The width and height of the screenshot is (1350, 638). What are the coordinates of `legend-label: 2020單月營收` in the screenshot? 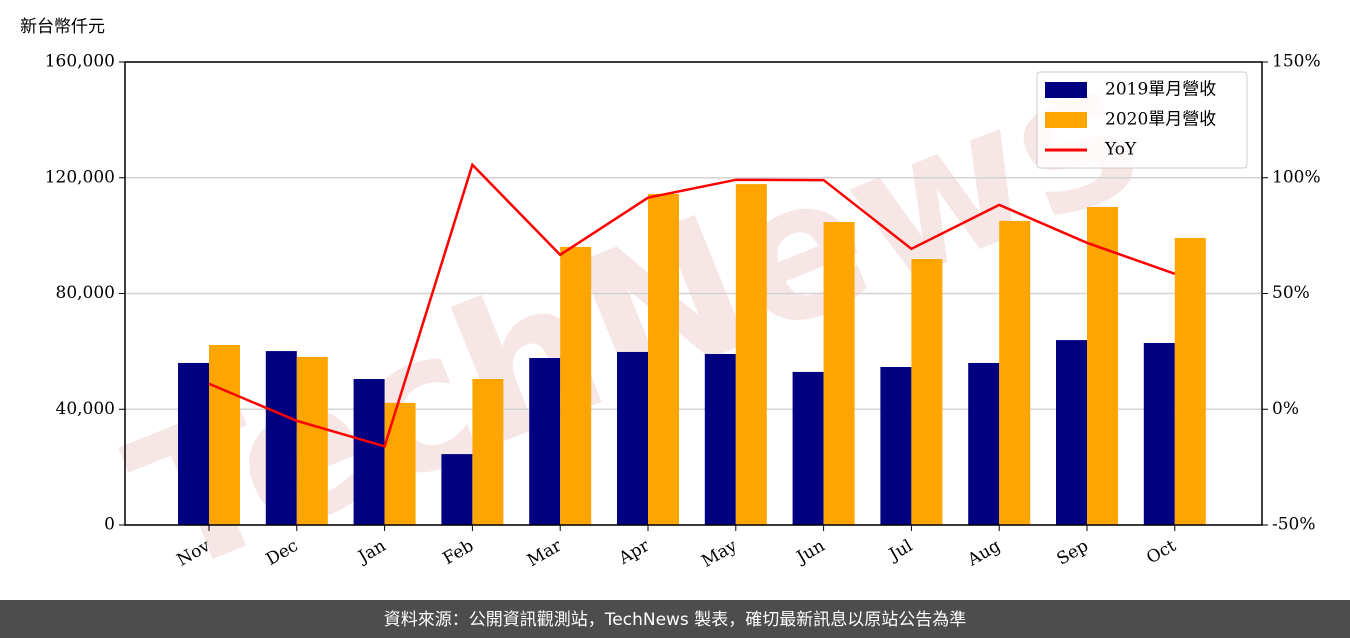 It's located at (1160, 120).